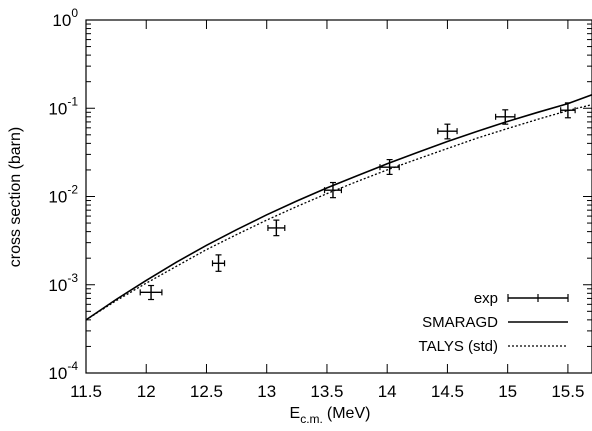  I want to click on legend-label: exp, so click(486, 298).